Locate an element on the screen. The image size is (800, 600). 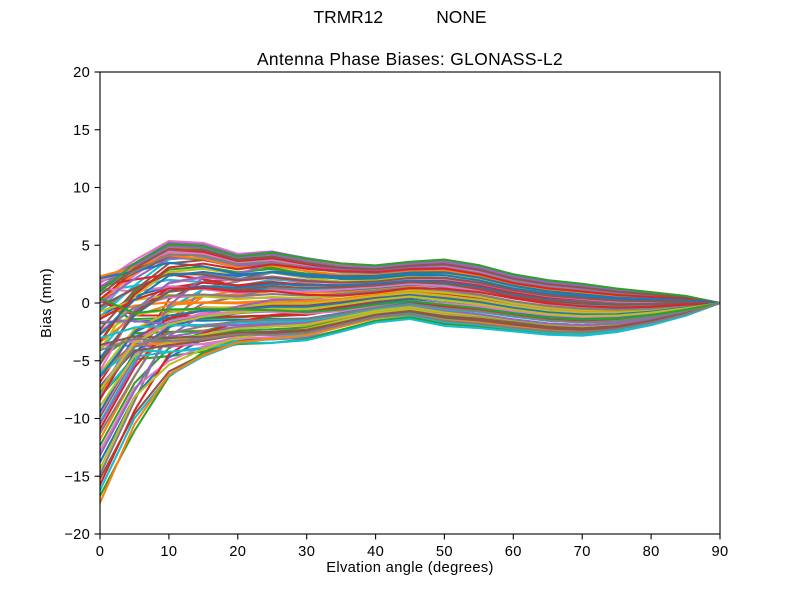
svg-text: 50 is located at coordinates (444, 552).